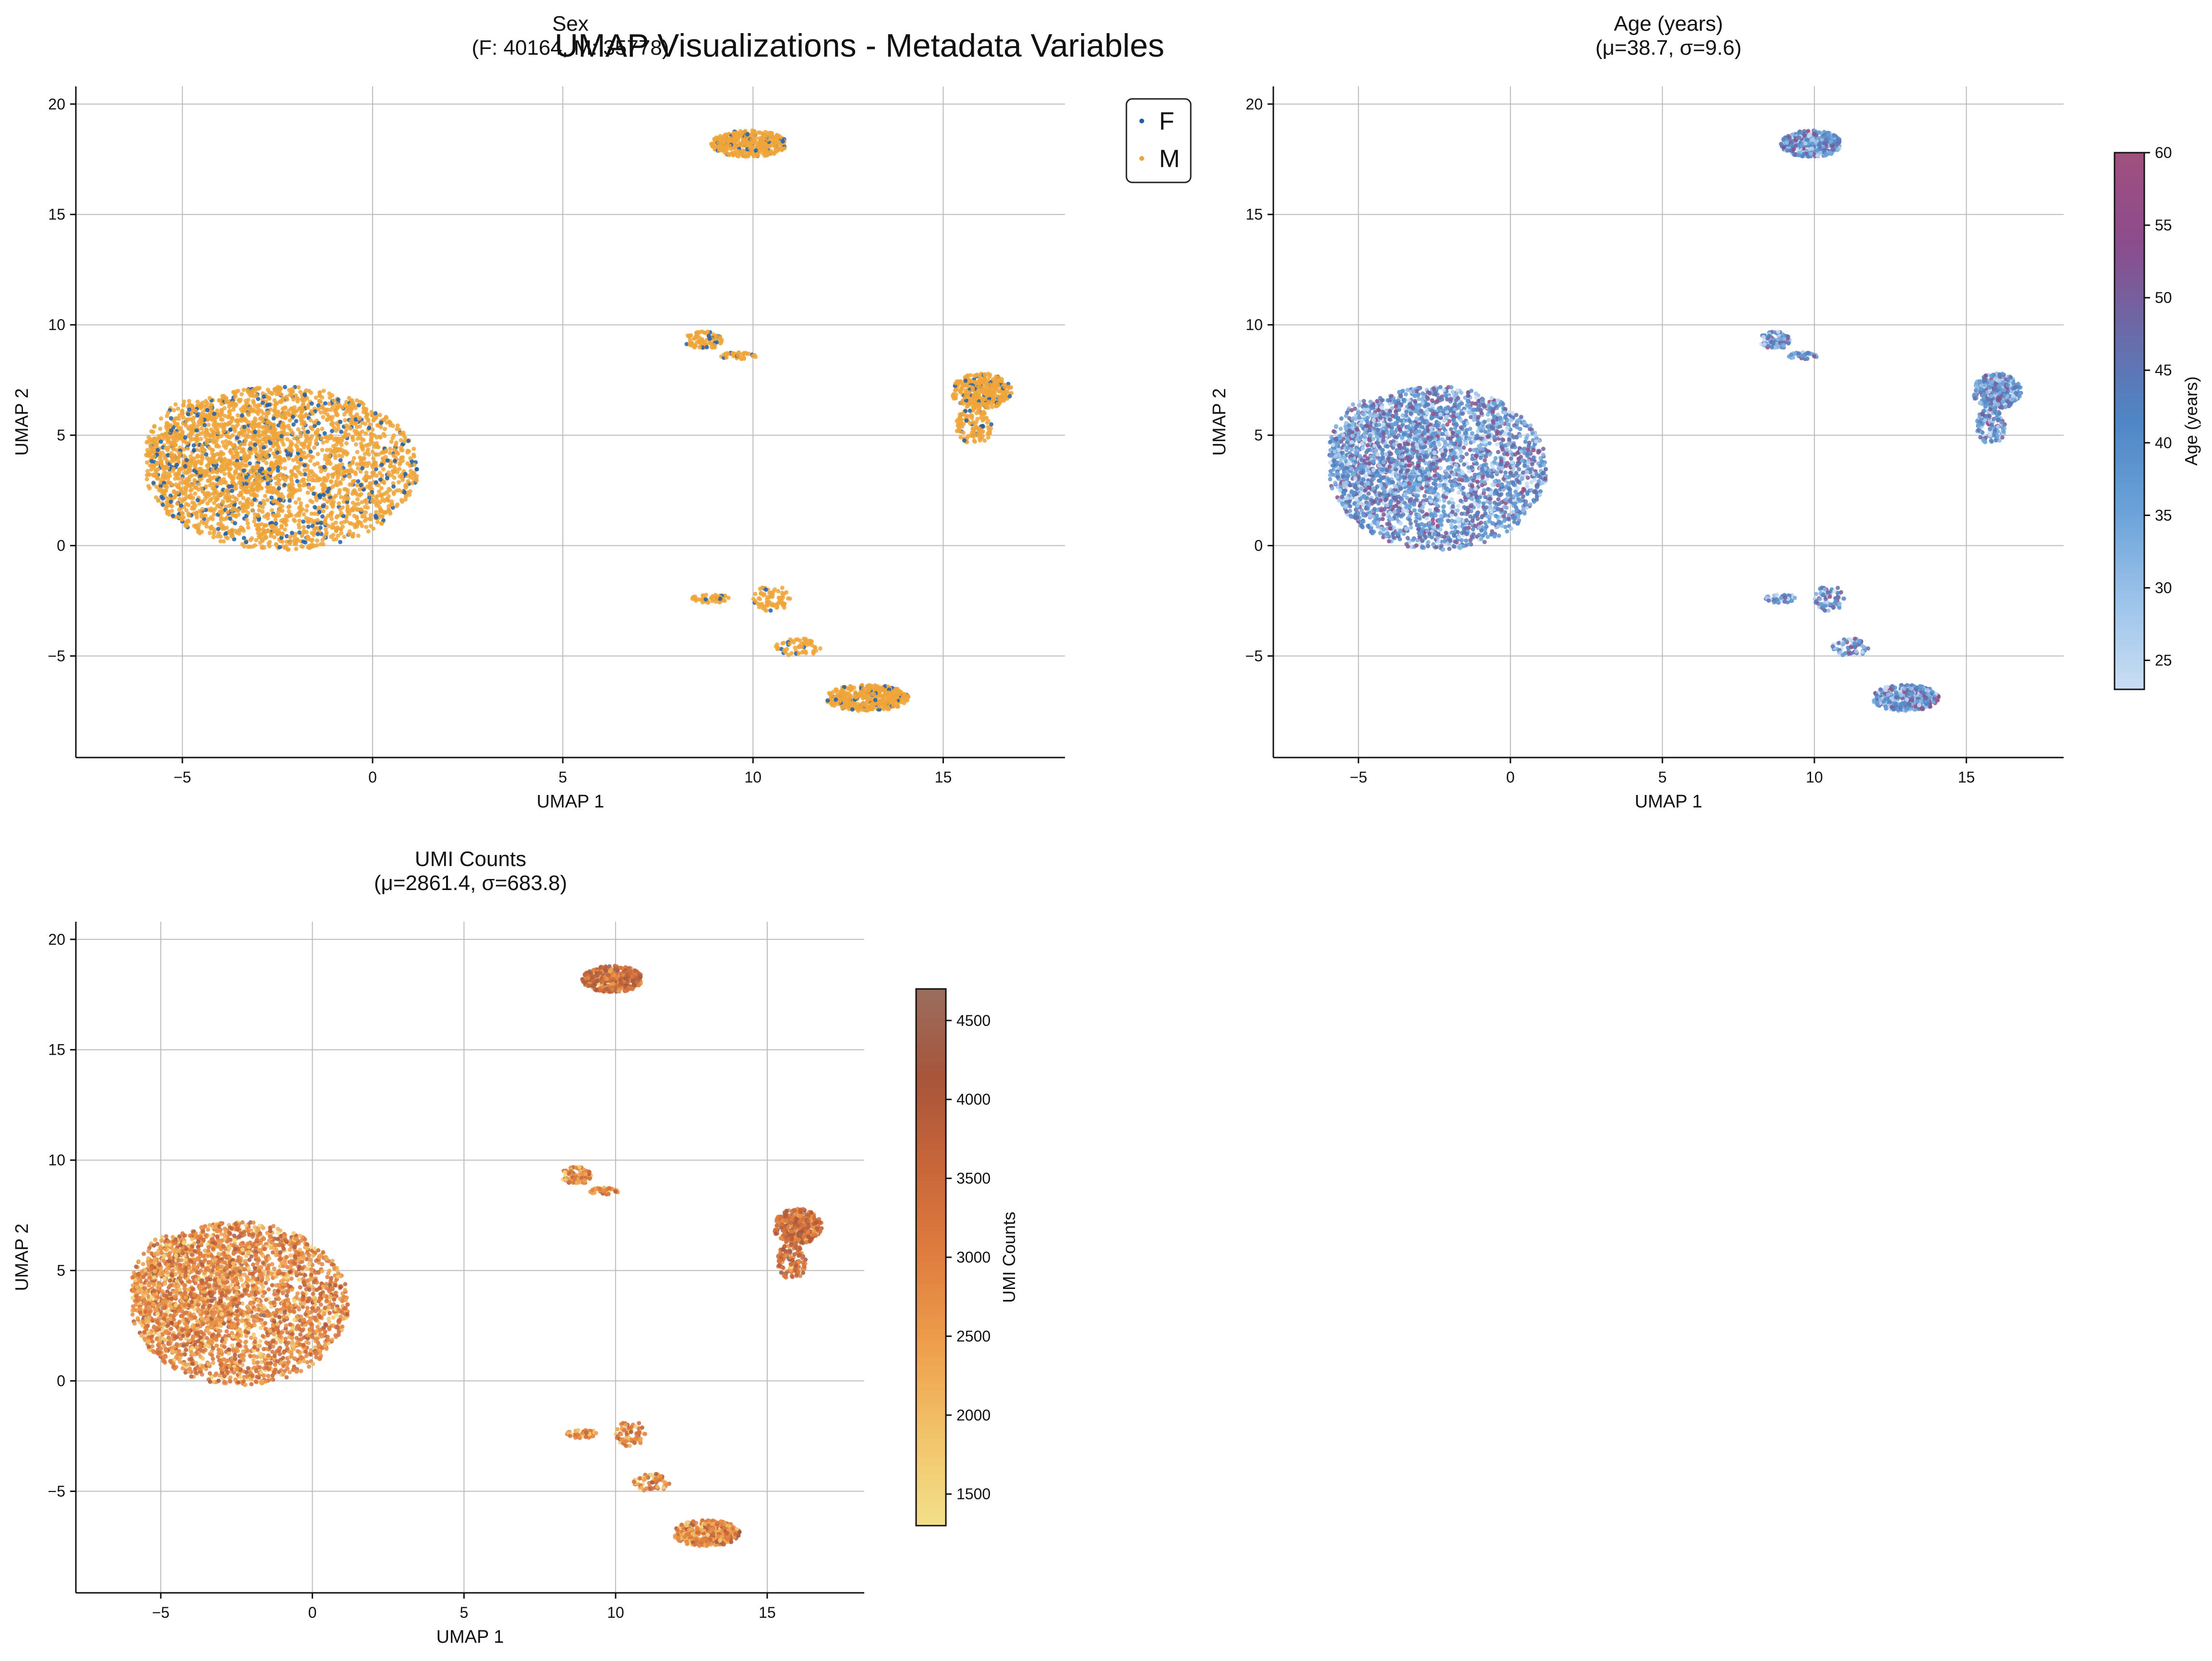 This screenshot has height=1661, width=2212. Describe the element at coordinates (1166, 122) in the screenshot. I see `legend-label-f: F` at that location.